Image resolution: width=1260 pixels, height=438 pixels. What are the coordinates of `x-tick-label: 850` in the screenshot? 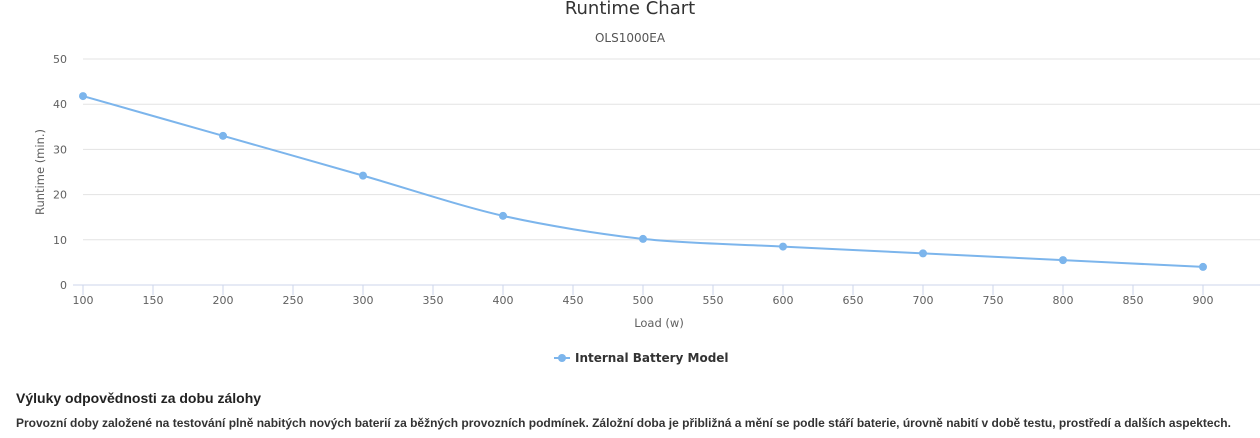 It's located at (1133, 300).